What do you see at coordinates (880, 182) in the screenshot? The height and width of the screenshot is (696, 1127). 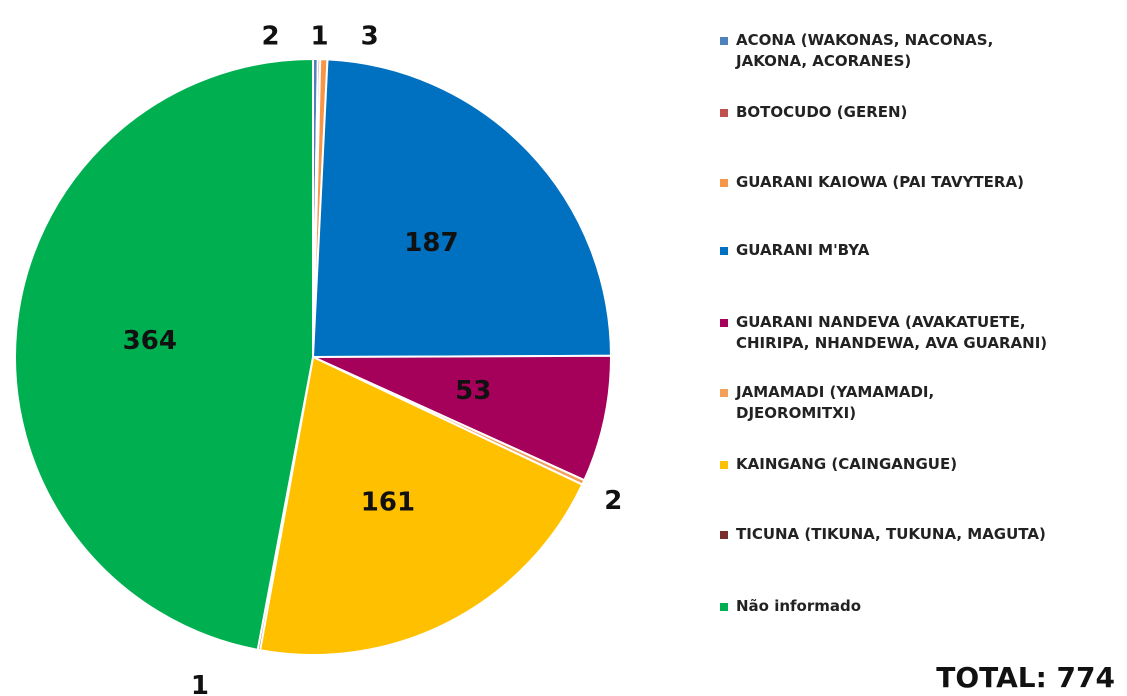 I see `legend-label: GUARANI KAIOWA (PAI TAVYTERA)` at bounding box center [880, 182].